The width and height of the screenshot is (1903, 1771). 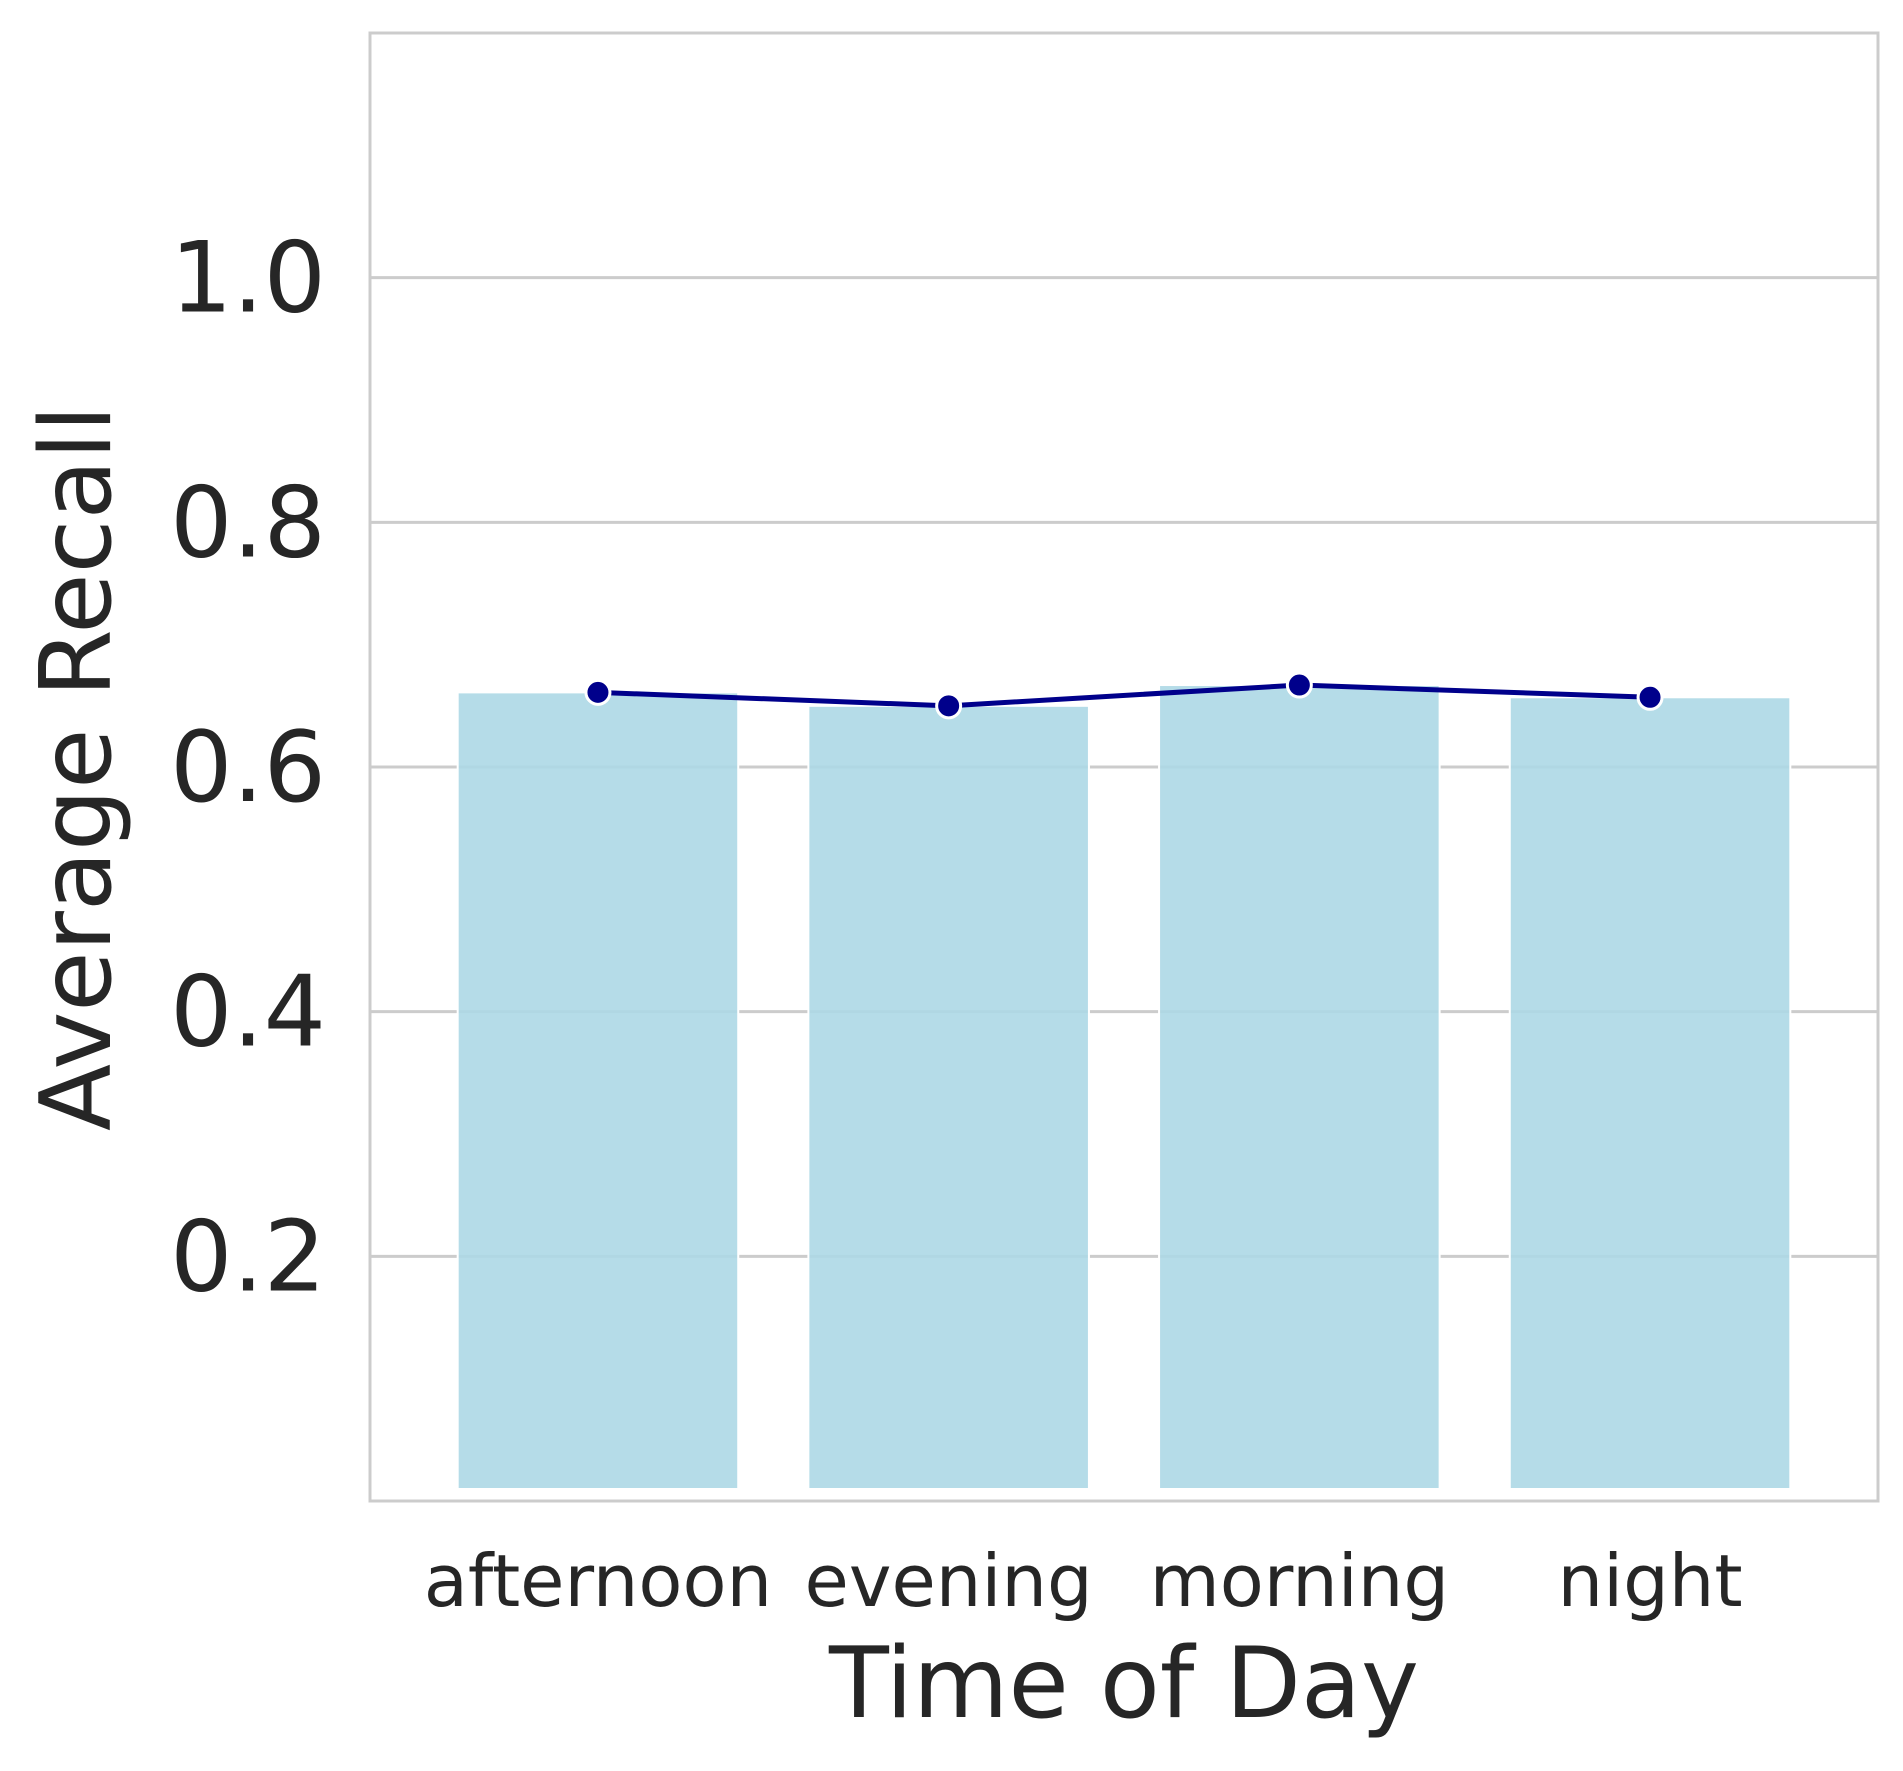 What do you see at coordinates (1650, 697) in the screenshot?
I see `point-night` at bounding box center [1650, 697].